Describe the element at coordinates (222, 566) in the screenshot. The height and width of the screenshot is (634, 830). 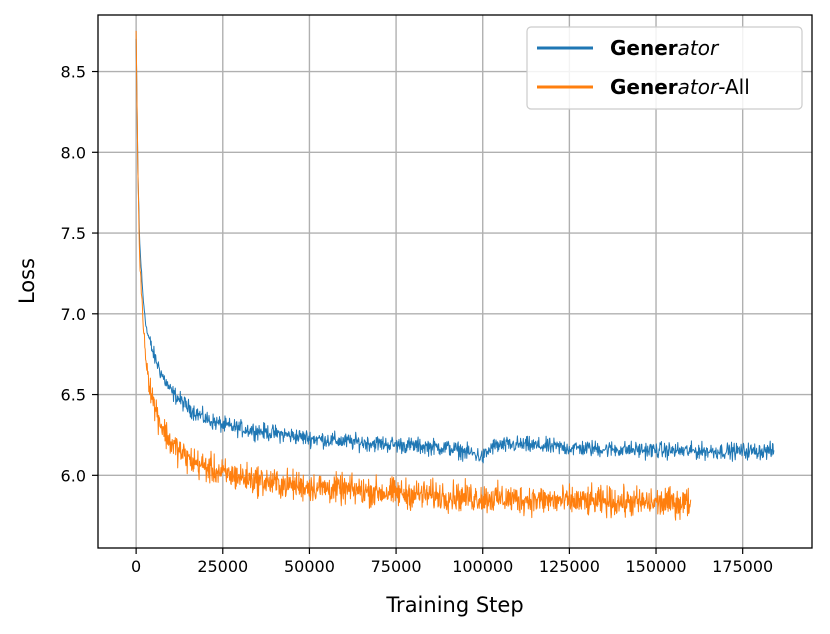
I see `x-tick-label: 25000` at that location.